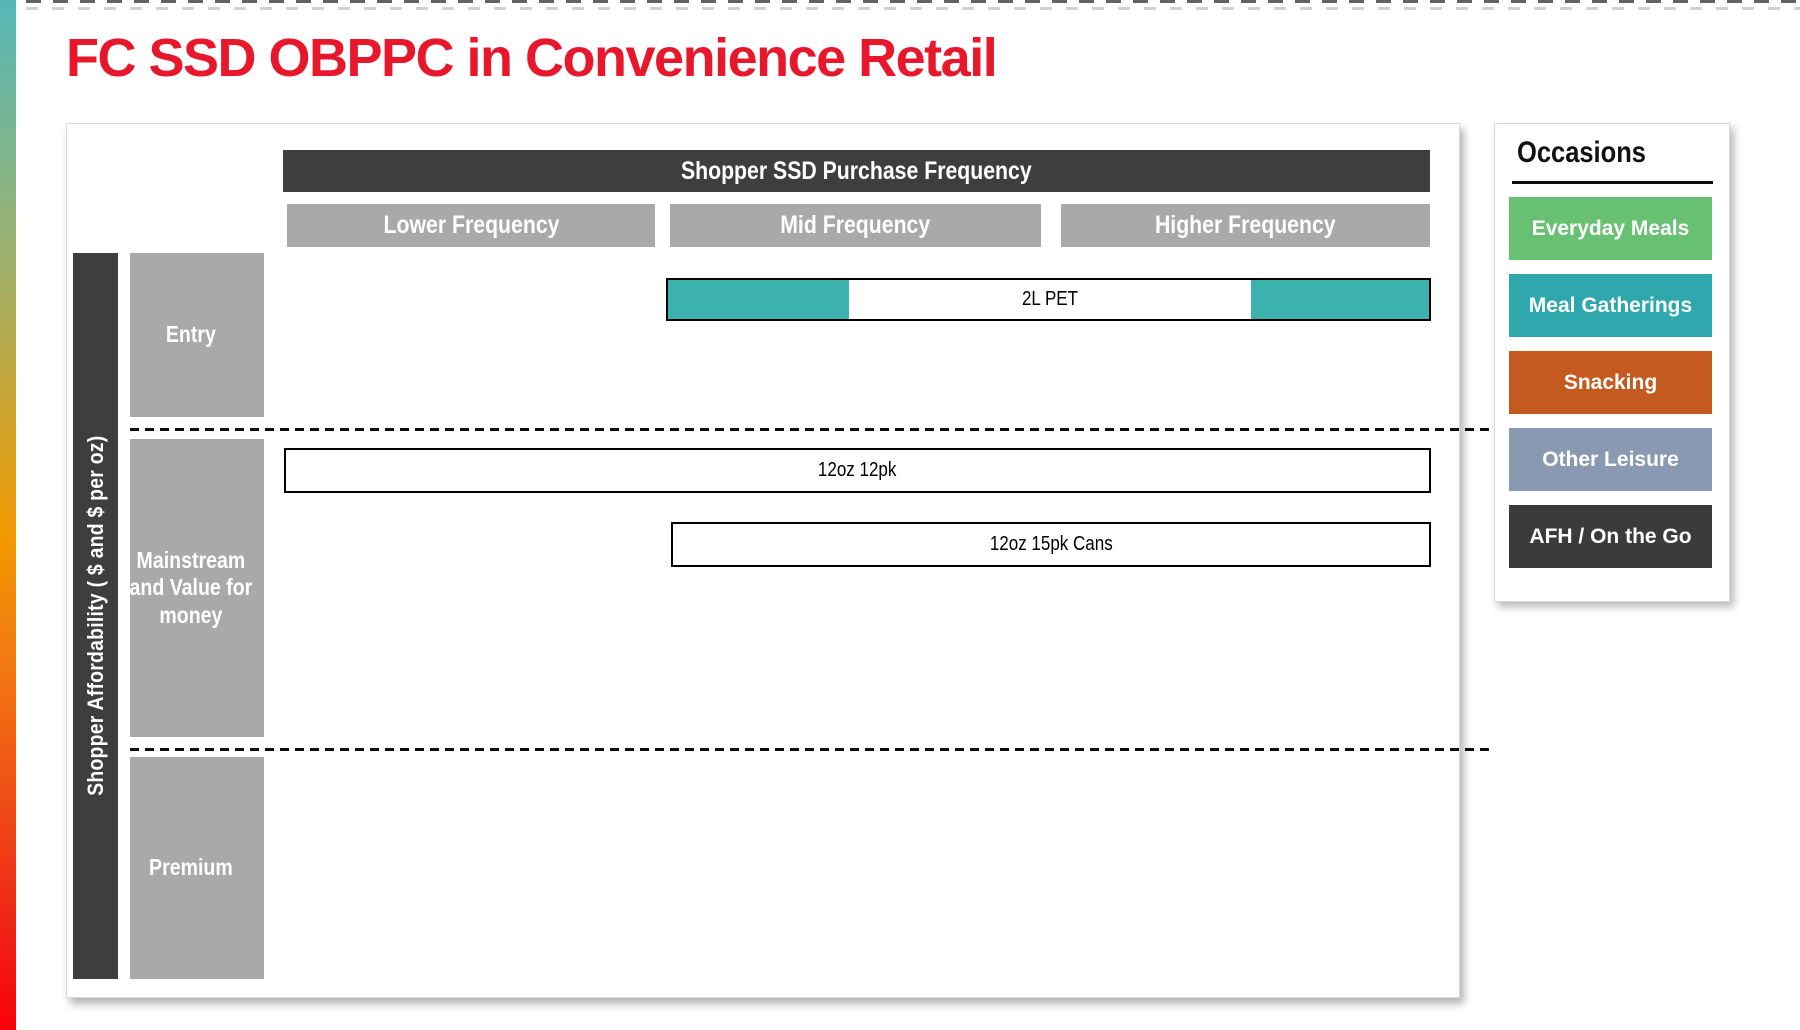  I want to click on bar-12oz-12pk: 12oz 12pk, so click(857, 470).